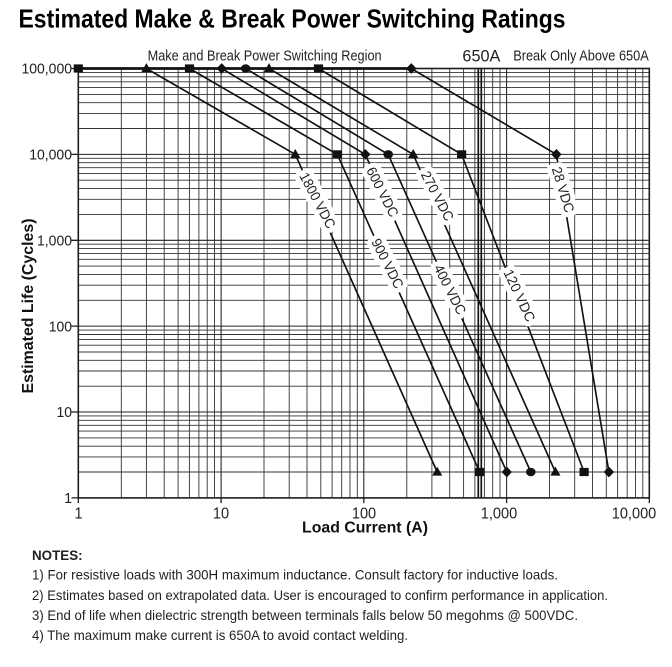 Image resolution: width=672 pixels, height=667 pixels. I want to click on svg-text: NOTES:, so click(57, 555).